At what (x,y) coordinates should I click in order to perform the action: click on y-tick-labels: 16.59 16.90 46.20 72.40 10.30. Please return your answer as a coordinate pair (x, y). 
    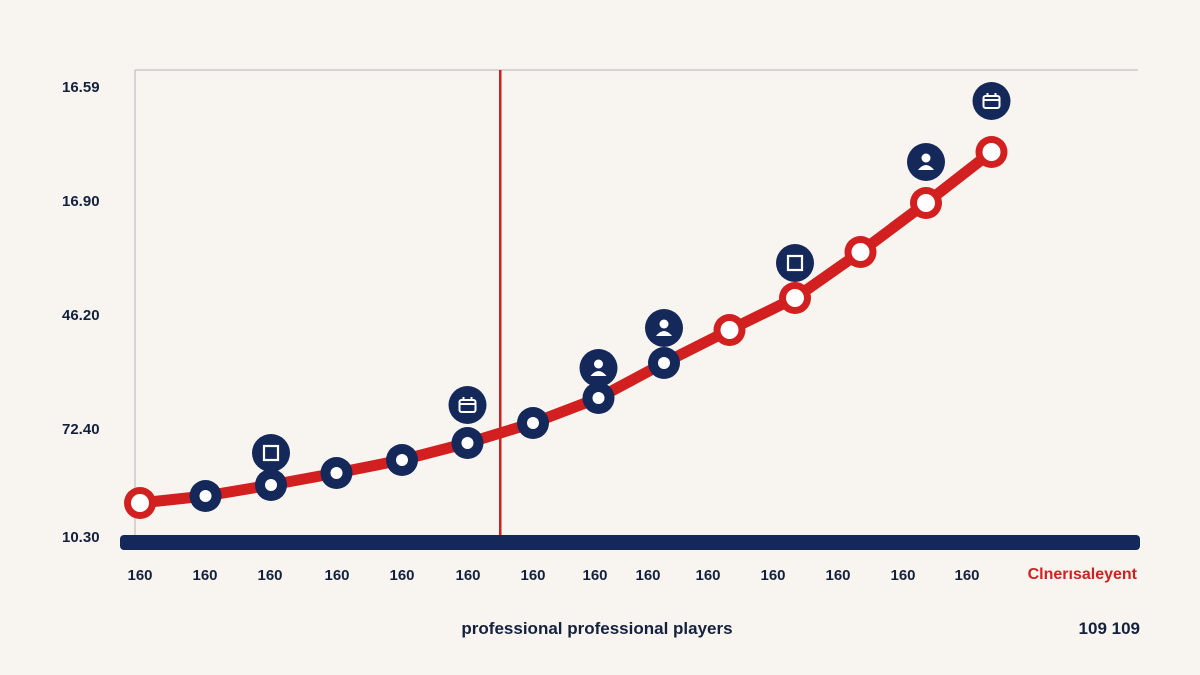
    Looking at the image, I should click on (81, 312).